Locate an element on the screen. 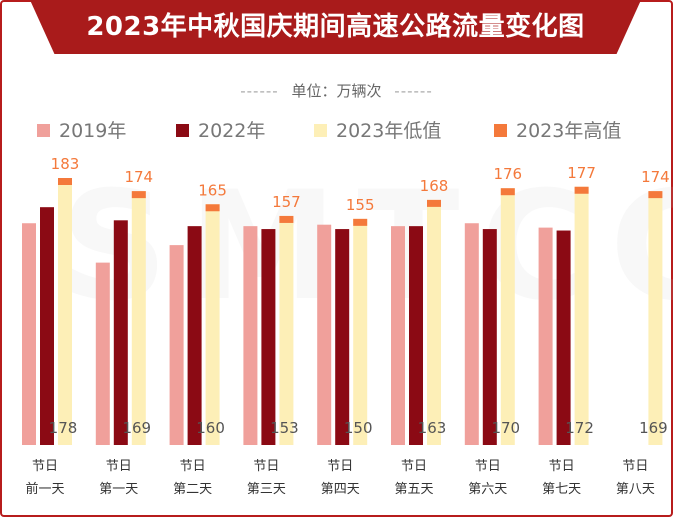 This screenshot has width=673, height=517. value-label-2023-low-3: 160 is located at coordinates (210, 428).